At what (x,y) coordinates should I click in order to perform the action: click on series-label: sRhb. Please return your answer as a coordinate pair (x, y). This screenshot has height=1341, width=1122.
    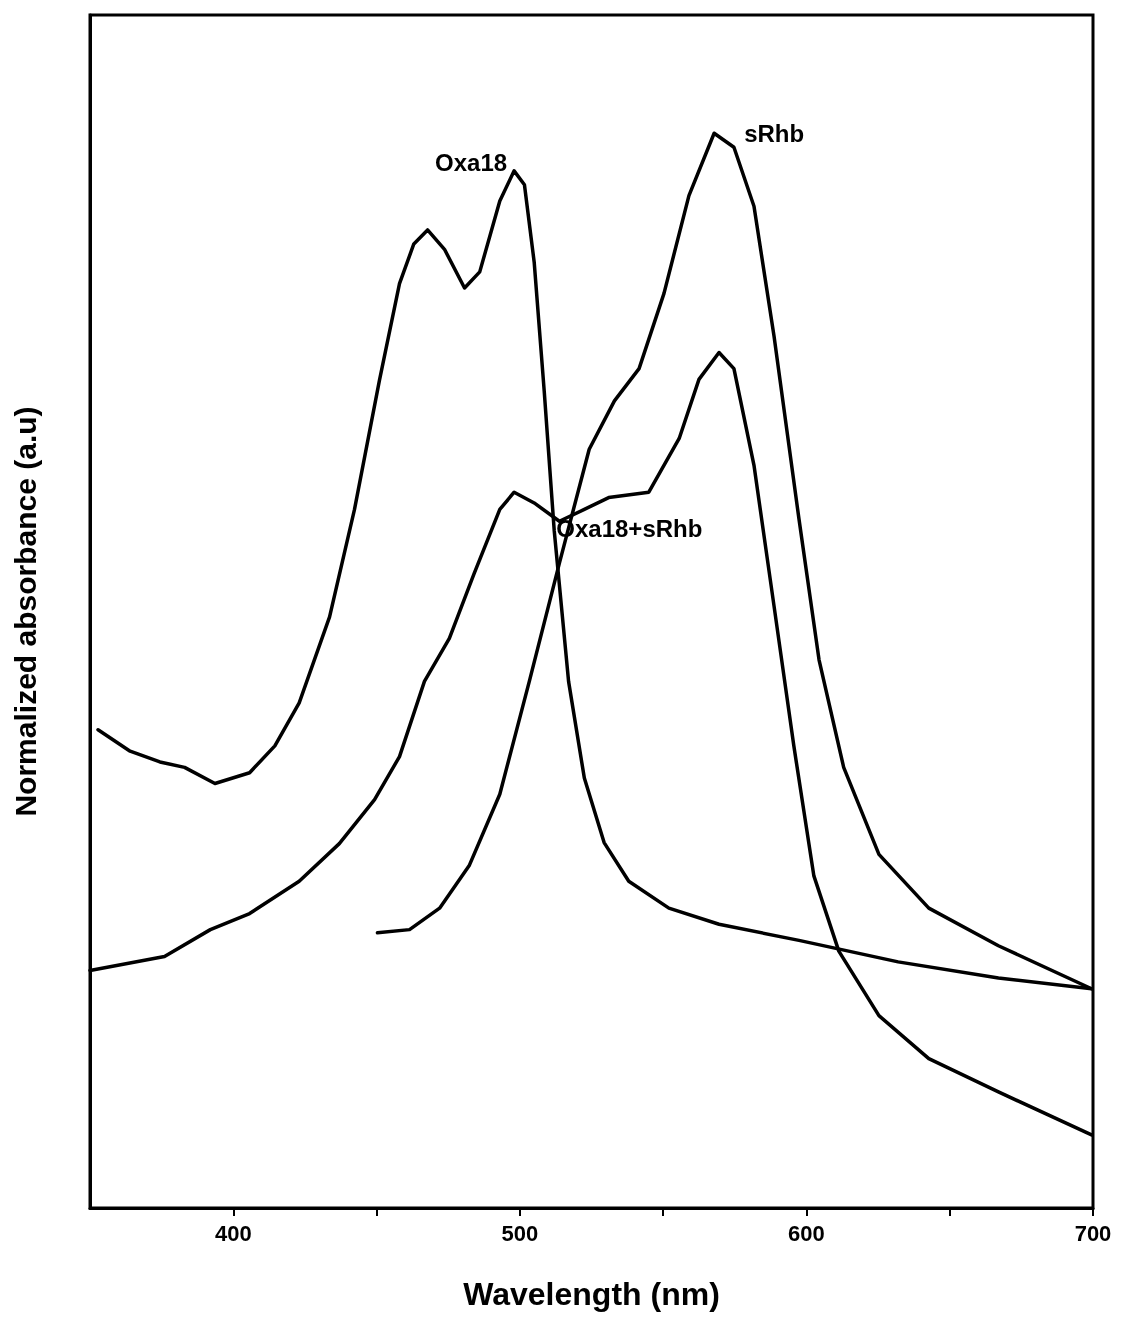
    Looking at the image, I should click on (774, 133).